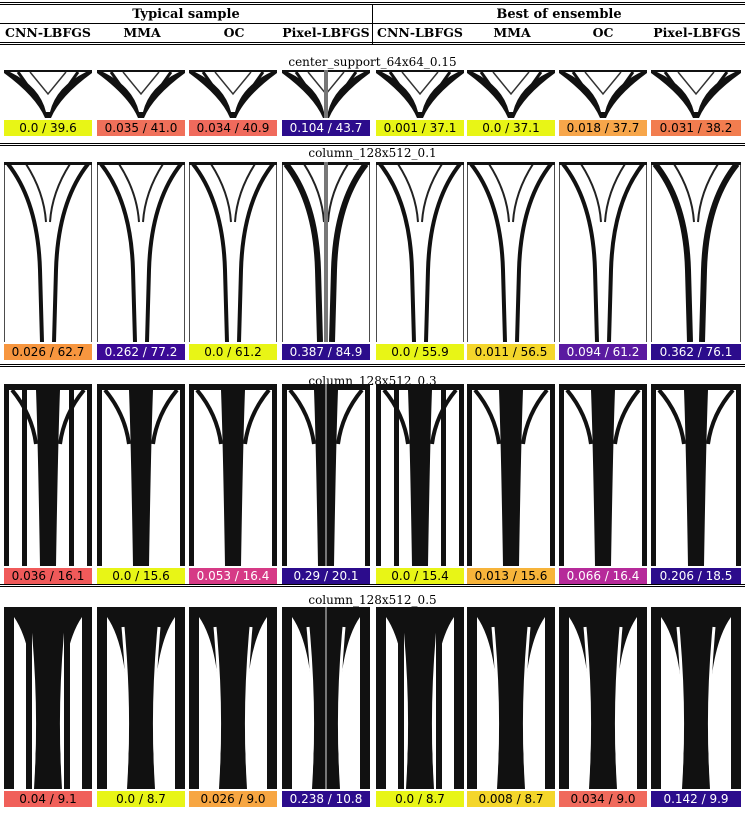 Image resolution: width=745 pixels, height=815 pixels. Describe the element at coordinates (48, 352) in the screenshot. I see `score-label: 0.026 / 62.7` at that location.